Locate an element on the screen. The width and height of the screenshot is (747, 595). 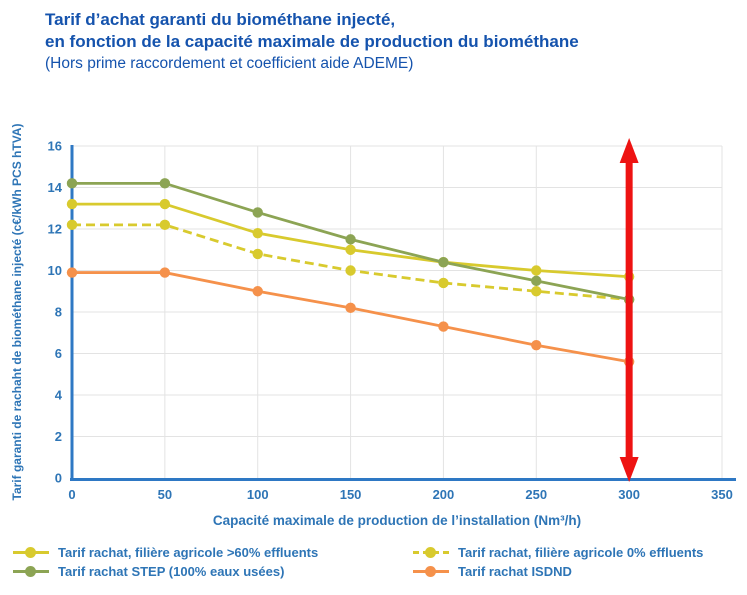
y-tick-label: 0 is located at coordinates (58, 478).